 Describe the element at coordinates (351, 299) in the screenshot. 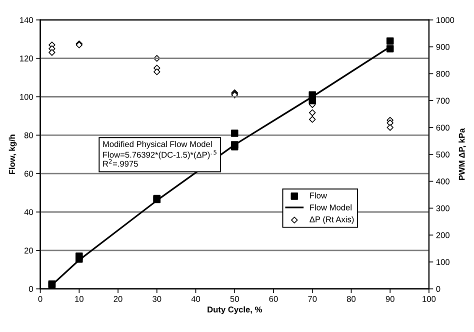

I see `x-tick-label: 80` at that location.